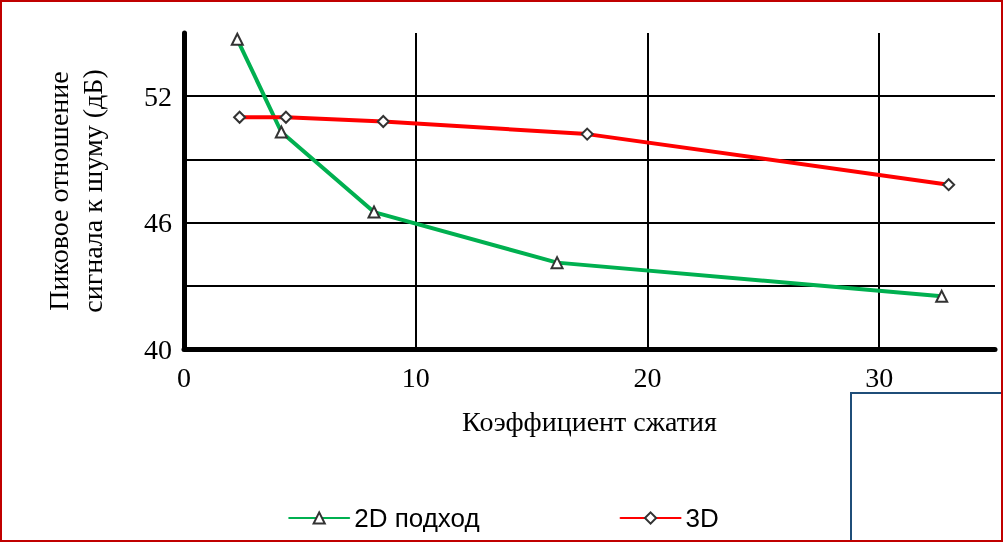  What do you see at coordinates (158, 223) in the screenshot?
I see `y-tick-label: 46` at bounding box center [158, 223].